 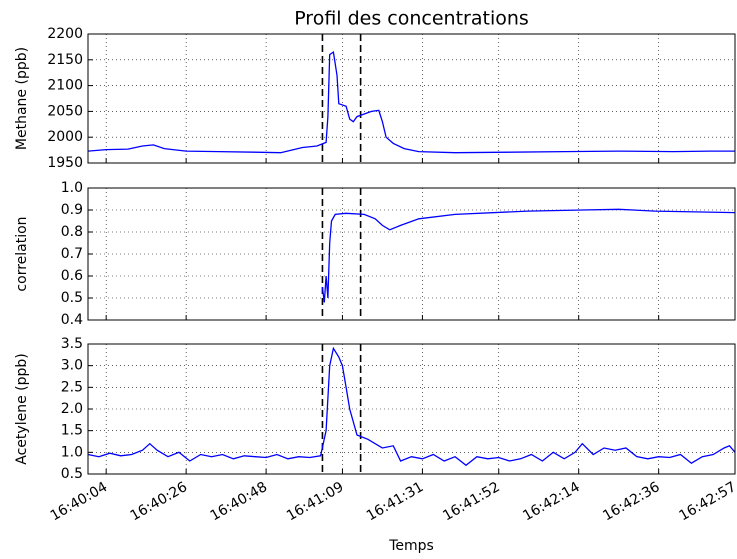 What do you see at coordinates (528, 255) in the screenshot?
I see `data-line` at bounding box center [528, 255].